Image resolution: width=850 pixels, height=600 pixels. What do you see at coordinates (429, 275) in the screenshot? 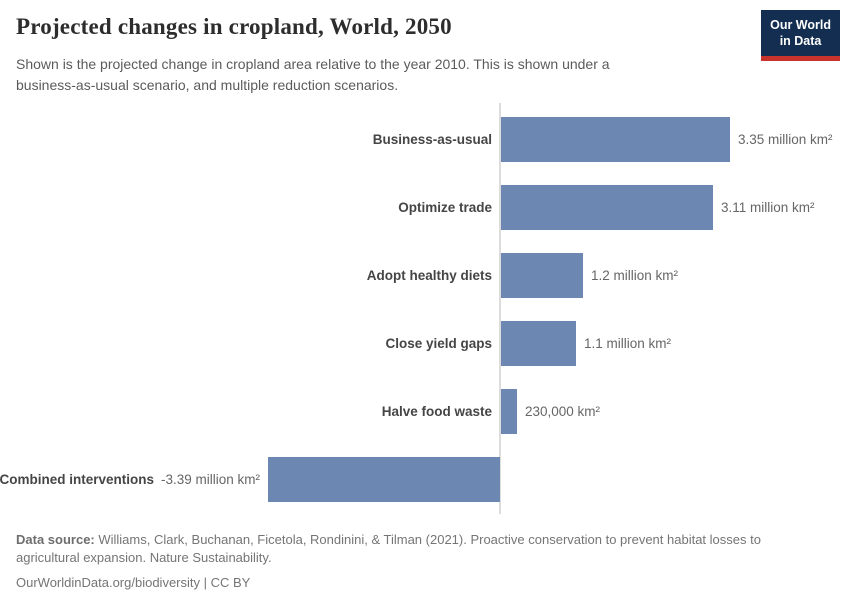
I see `category-label-adopt-healthy-diets: Adopt healthy diets` at bounding box center [429, 275].